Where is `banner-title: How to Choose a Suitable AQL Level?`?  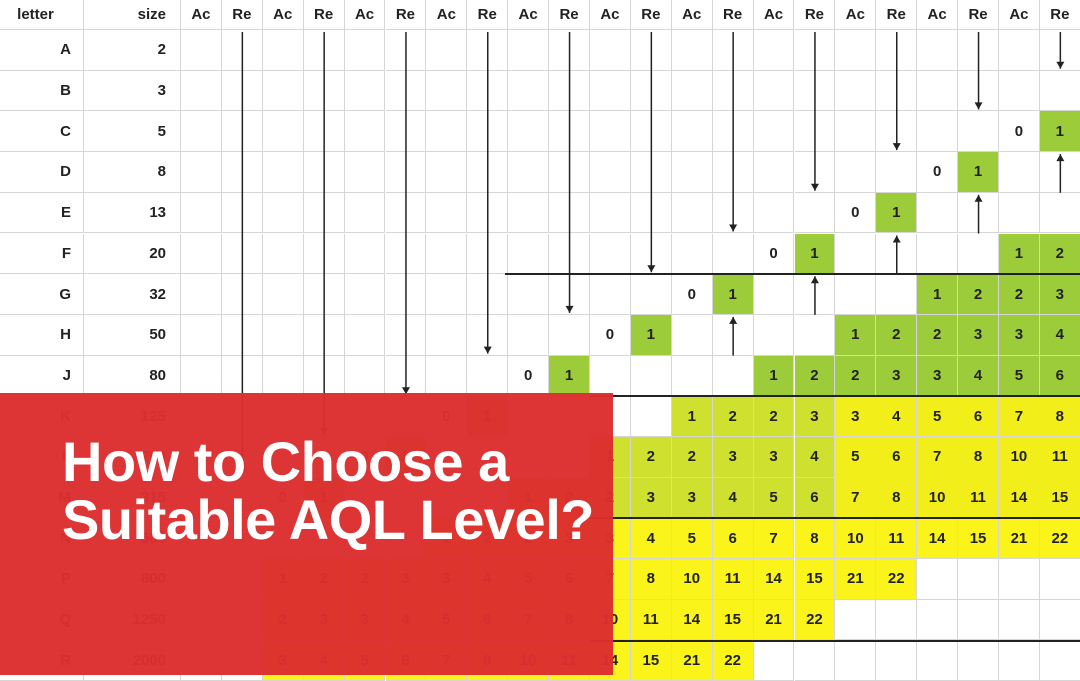 banner-title: How to Choose a Suitable AQL Level? is located at coordinates (332, 491).